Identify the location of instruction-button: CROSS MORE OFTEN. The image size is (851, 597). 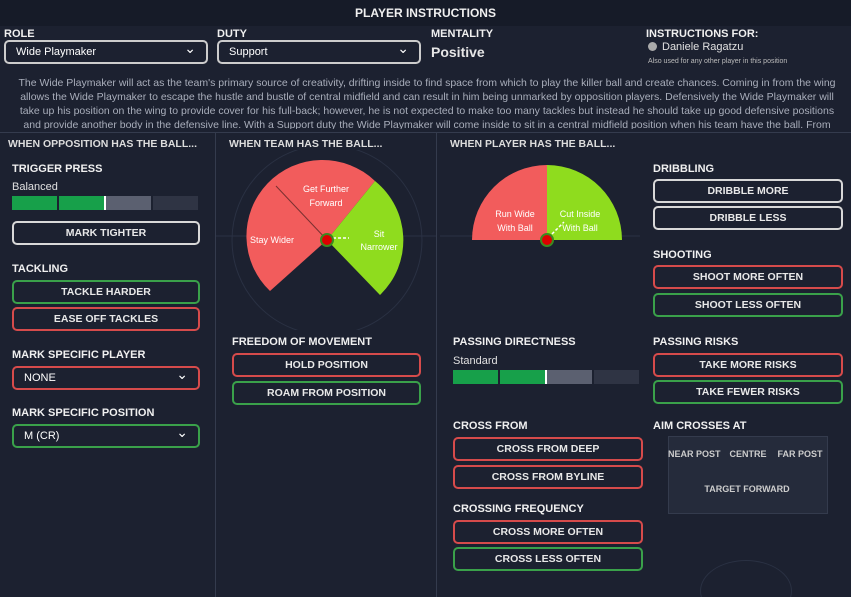
(548, 532).